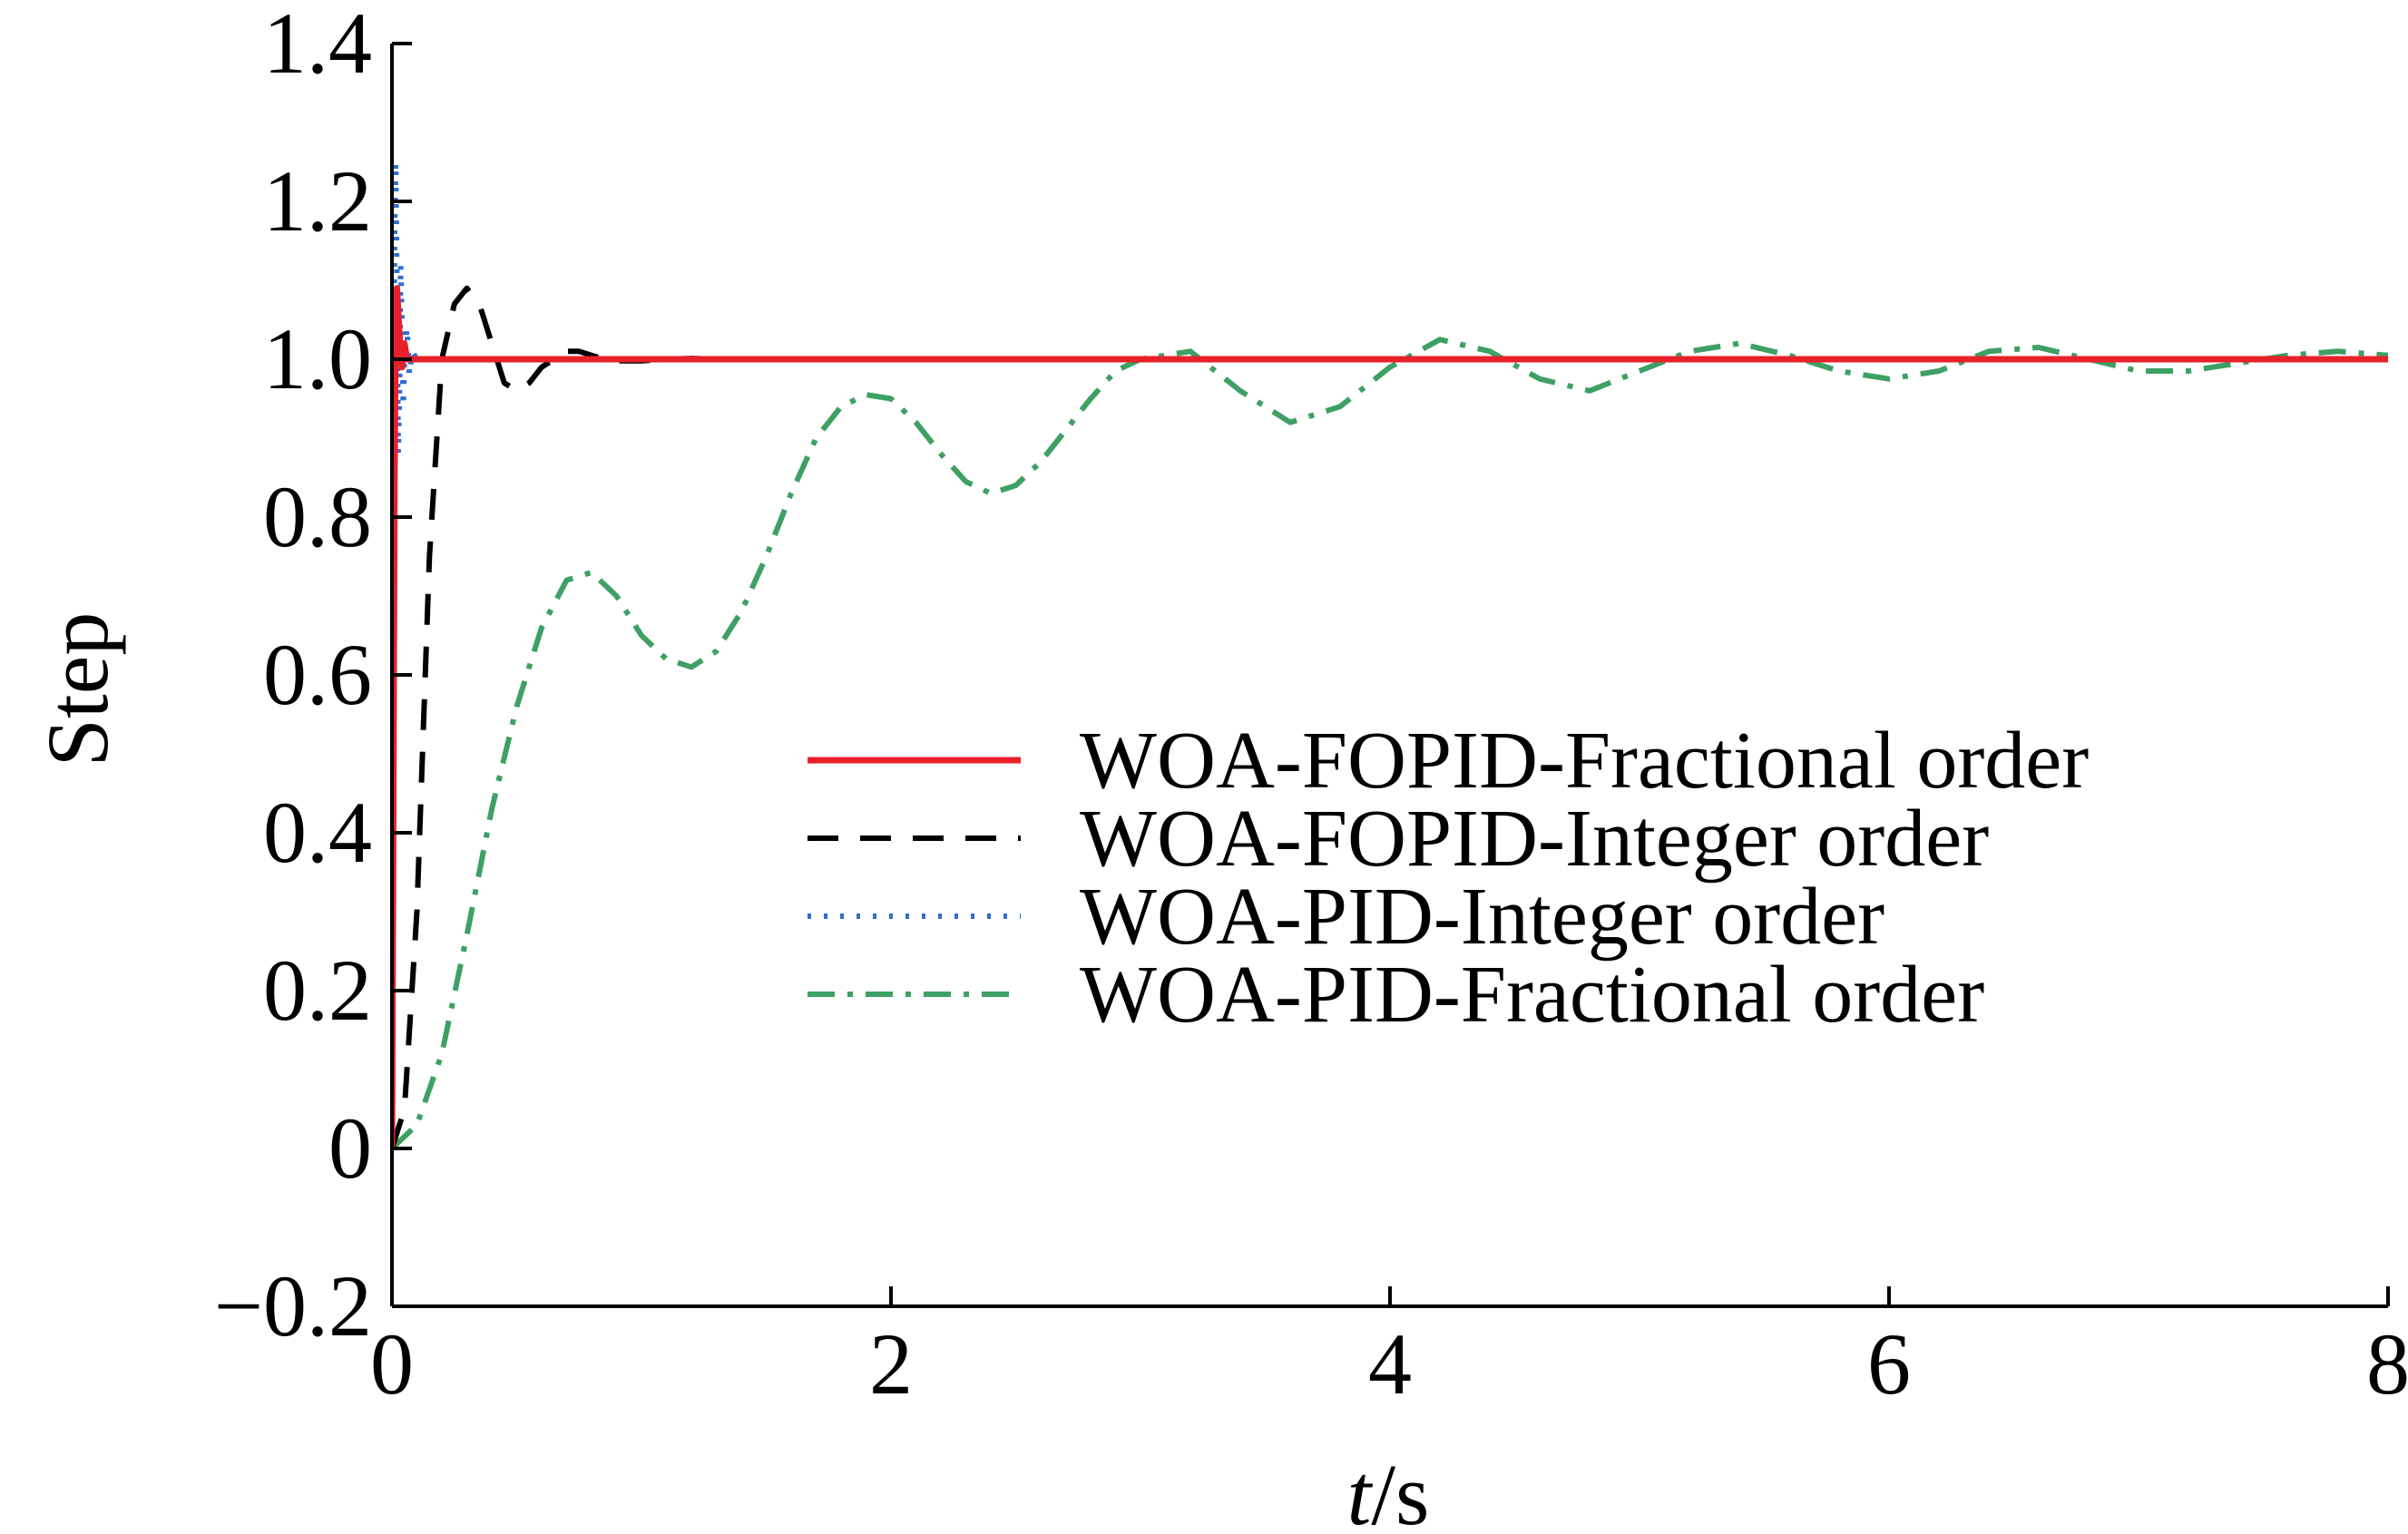 The height and width of the screenshot is (1534, 2408). I want to click on y-tick-label: −0.2, so click(293, 1306).